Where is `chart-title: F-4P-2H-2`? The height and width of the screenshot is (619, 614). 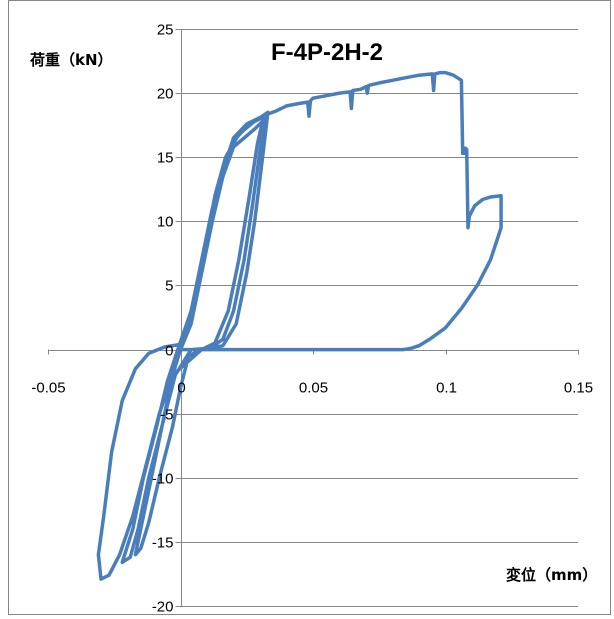
chart-title: F-4P-2H-2 is located at coordinates (327, 52).